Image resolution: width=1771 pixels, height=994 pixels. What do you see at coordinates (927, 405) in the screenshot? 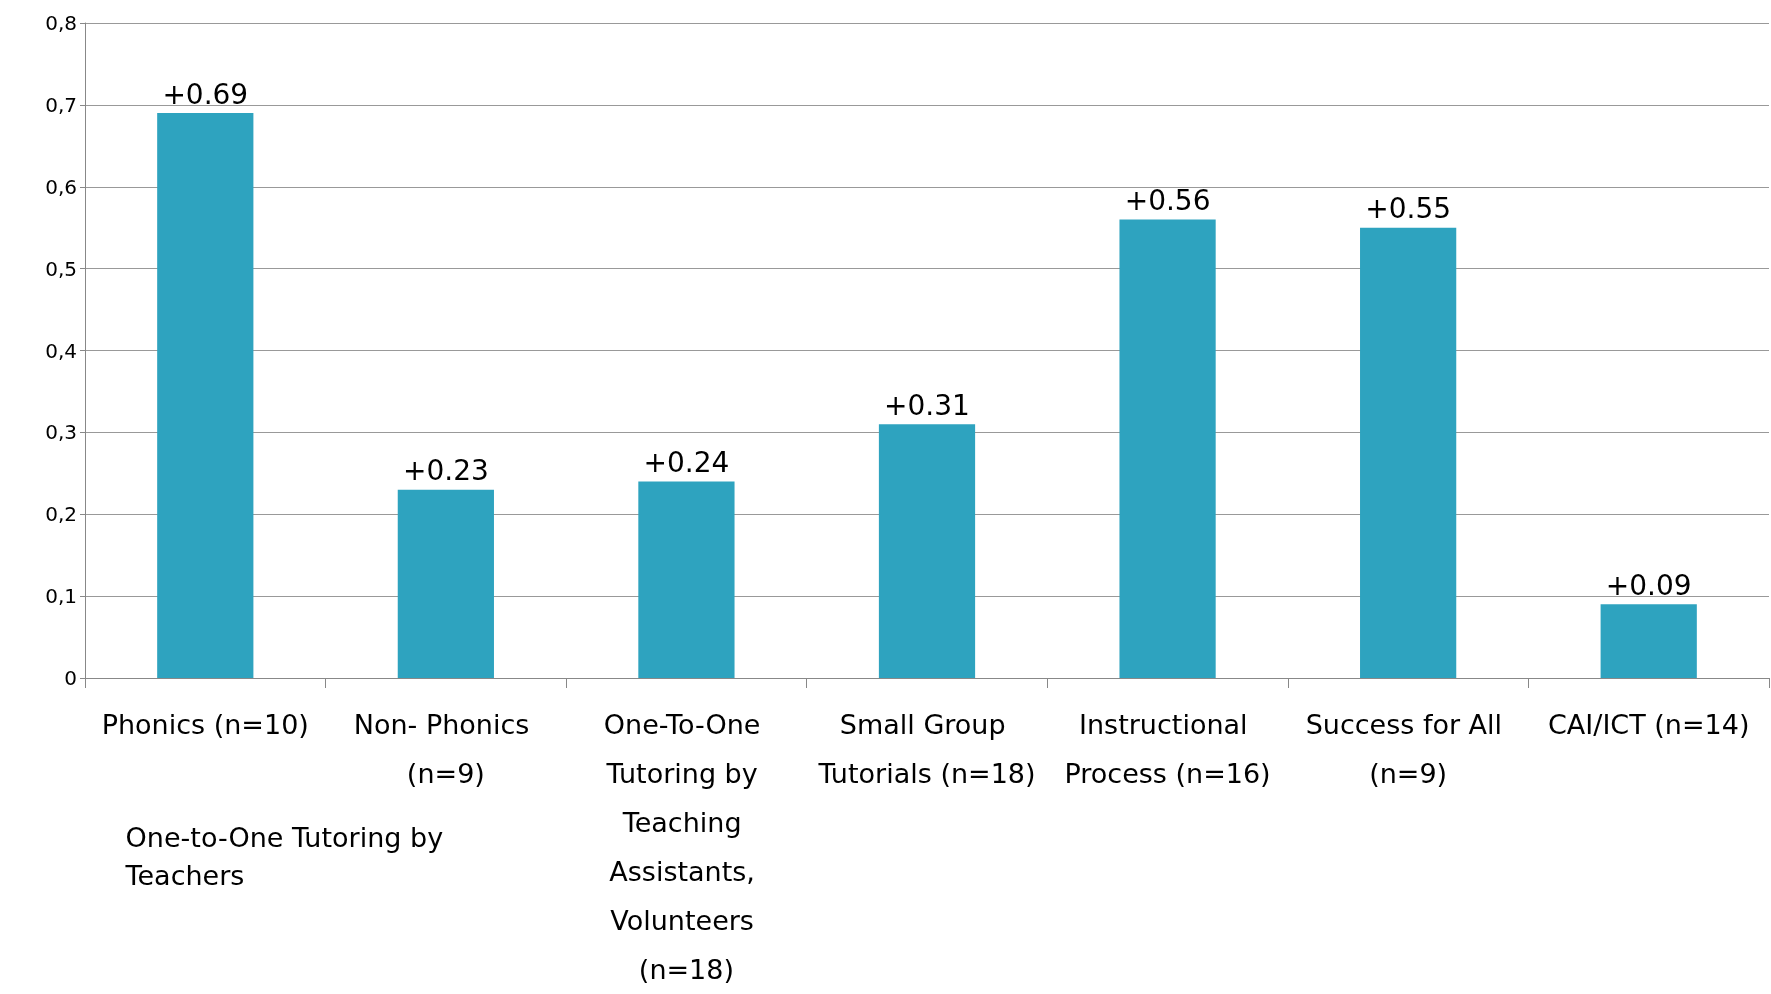
I see `data-label: +0.31` at bounding box center [927, 405].